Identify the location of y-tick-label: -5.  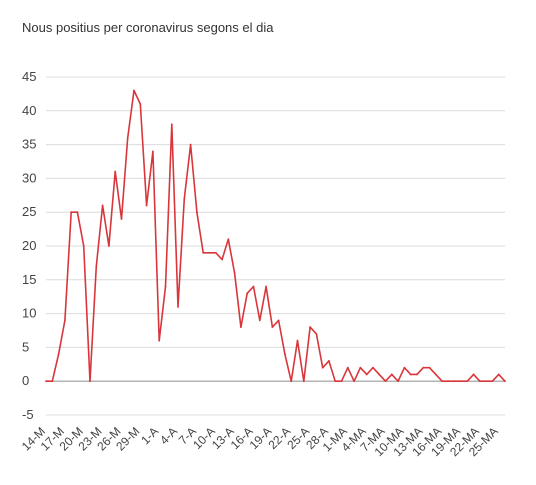
(28, 414).